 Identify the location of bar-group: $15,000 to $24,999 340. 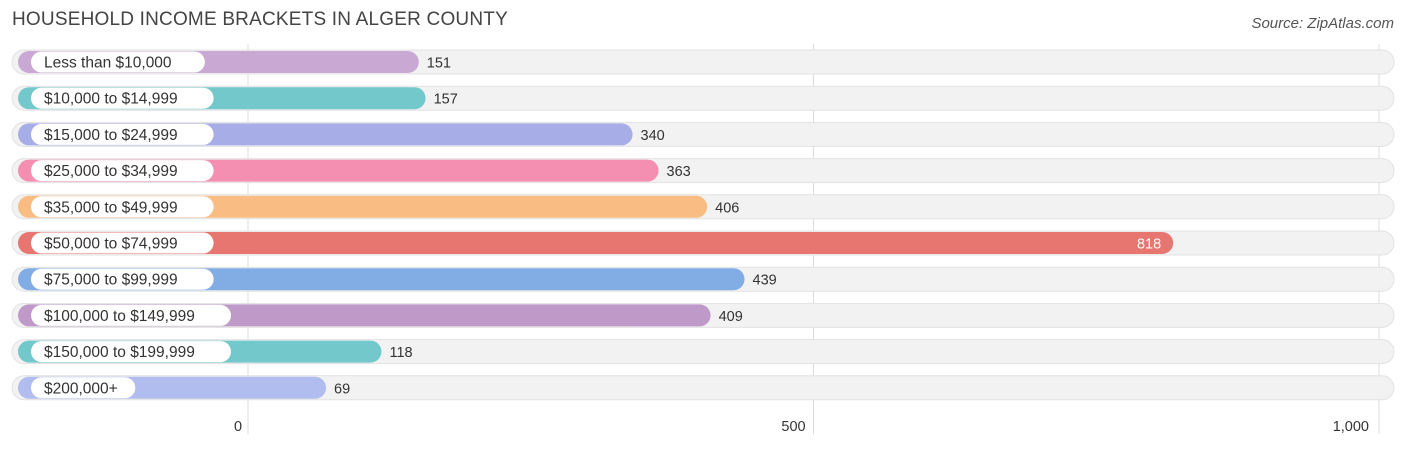
(341, 134).